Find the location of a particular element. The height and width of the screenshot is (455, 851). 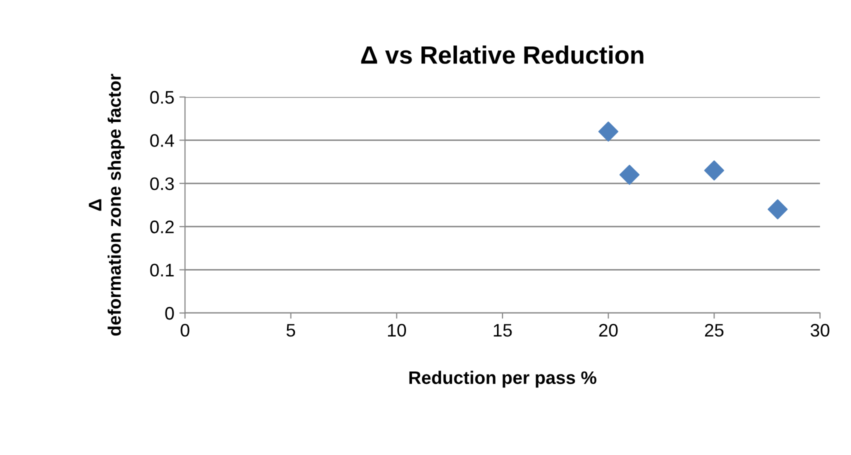

x-tick-label: 0 is located at coordinates (185, 330).